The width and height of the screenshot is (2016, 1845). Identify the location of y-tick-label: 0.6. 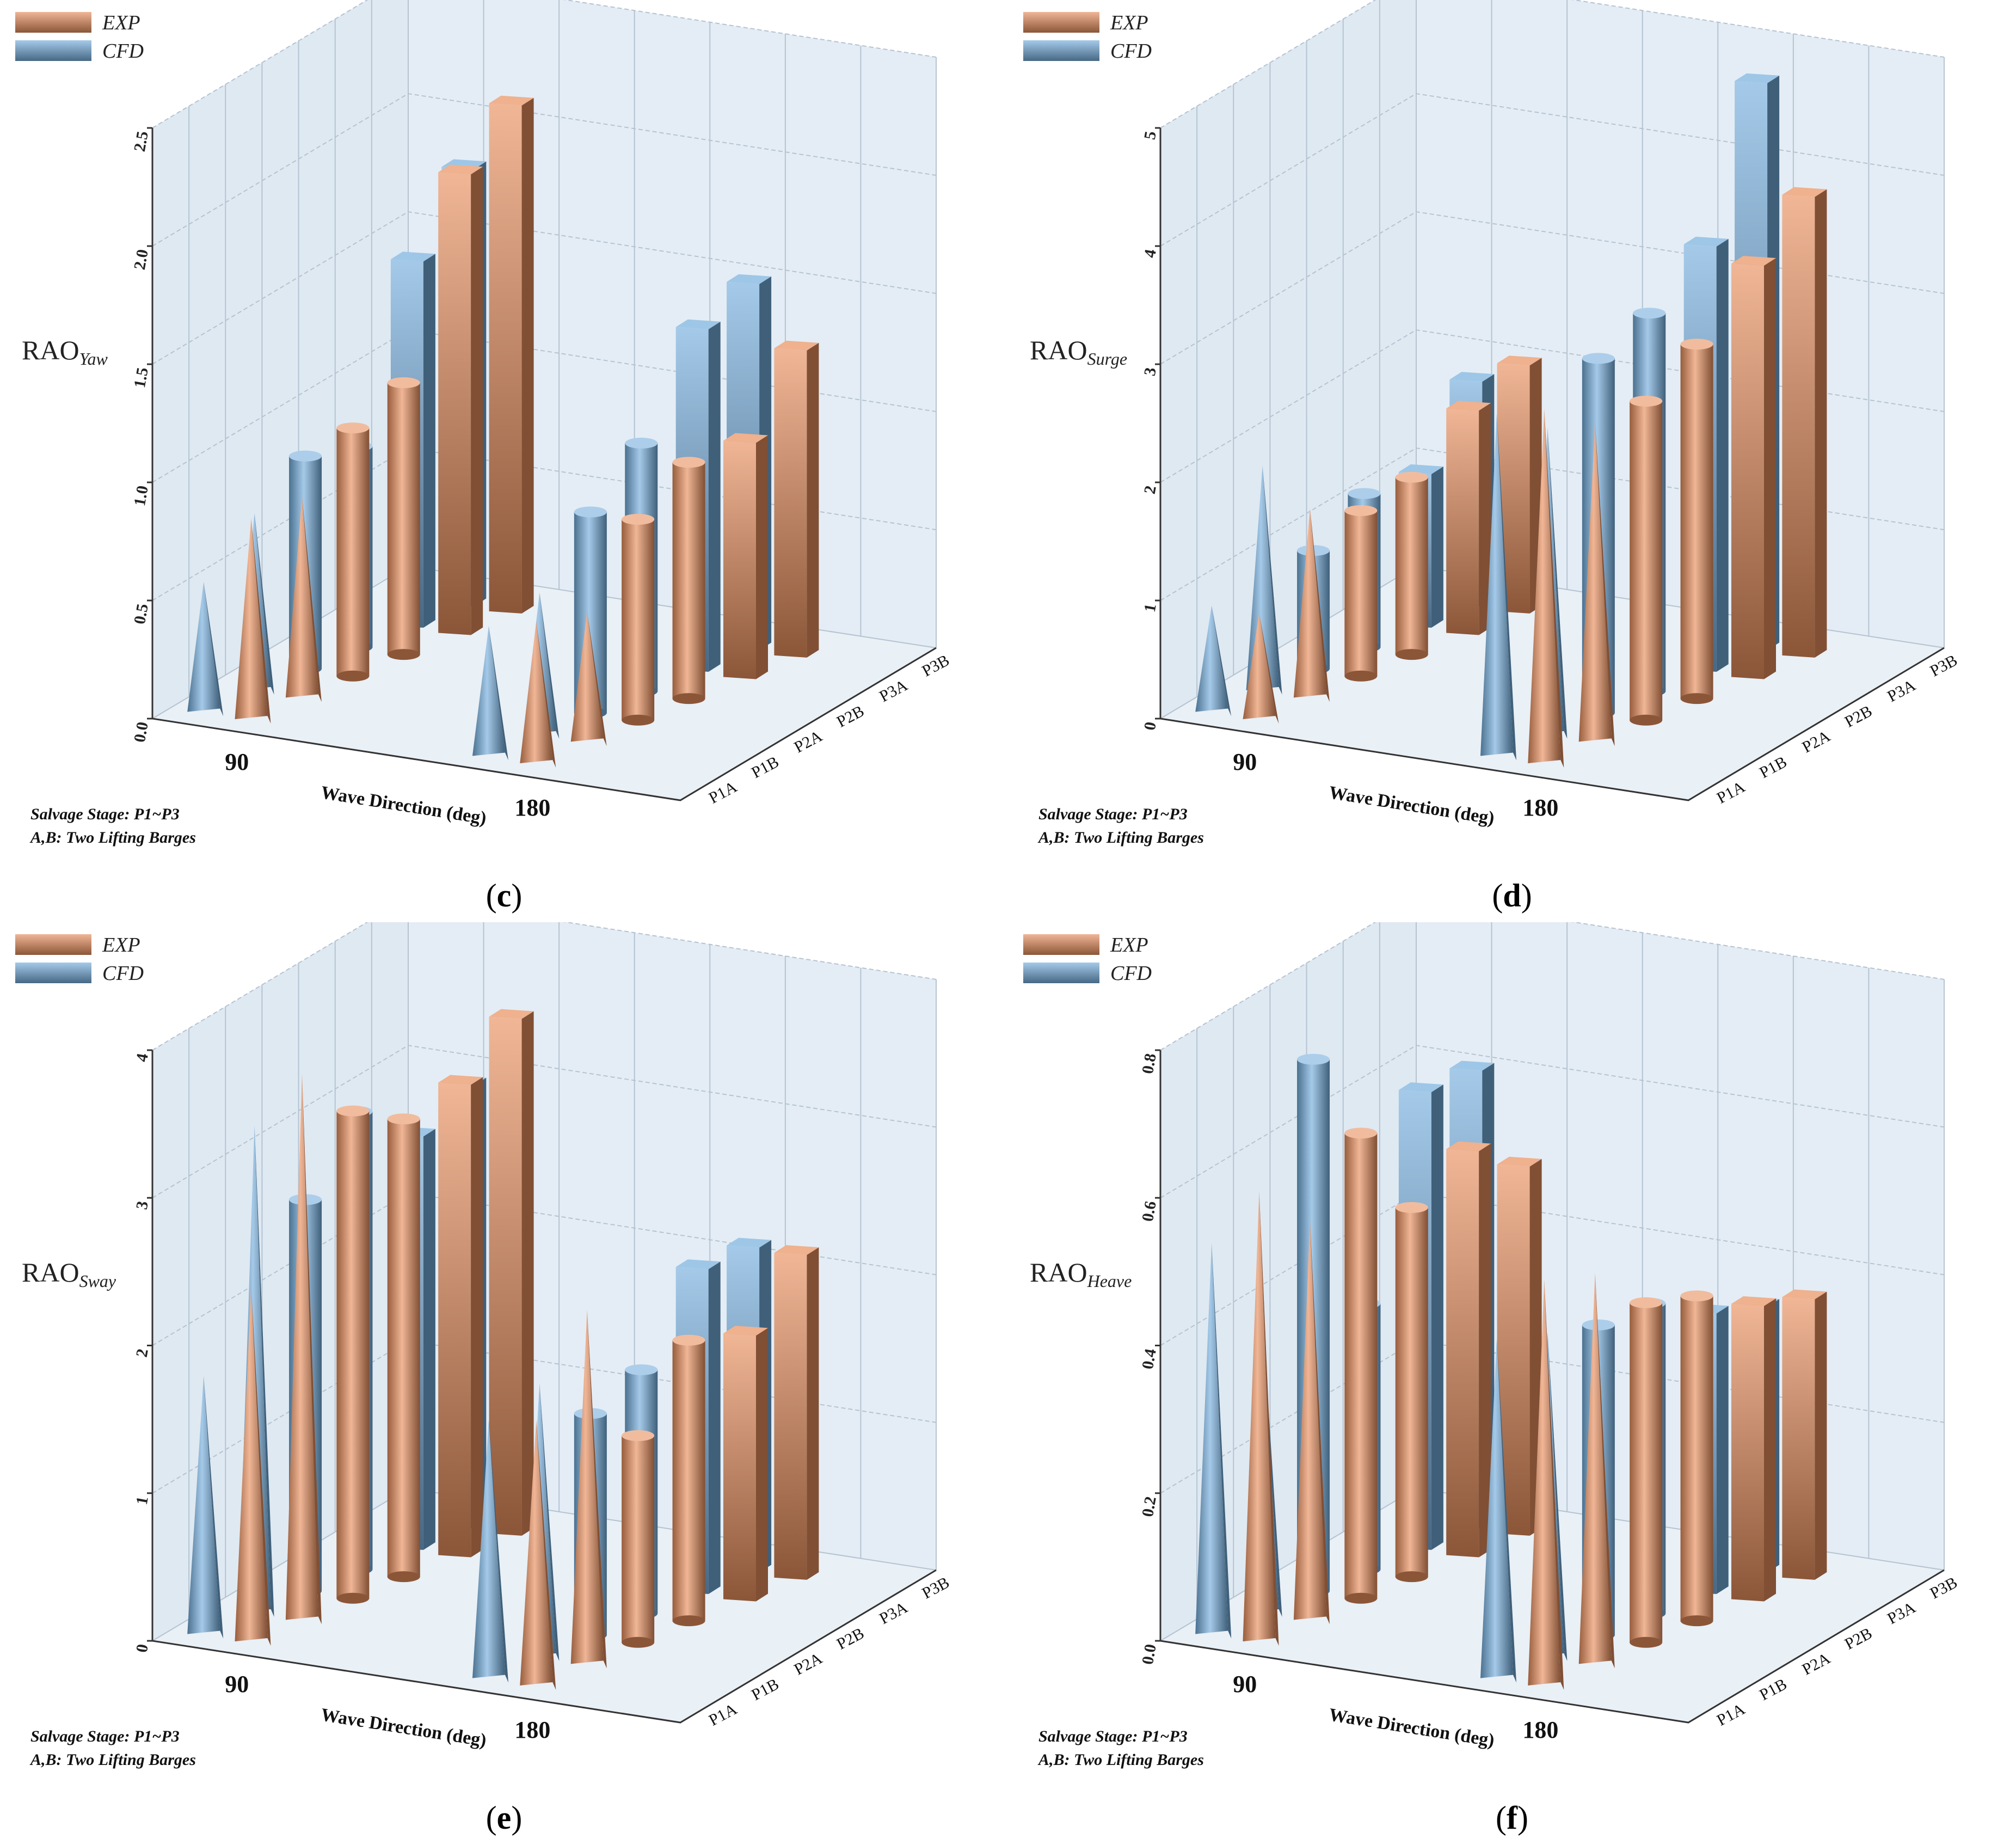
(1149, 1211).